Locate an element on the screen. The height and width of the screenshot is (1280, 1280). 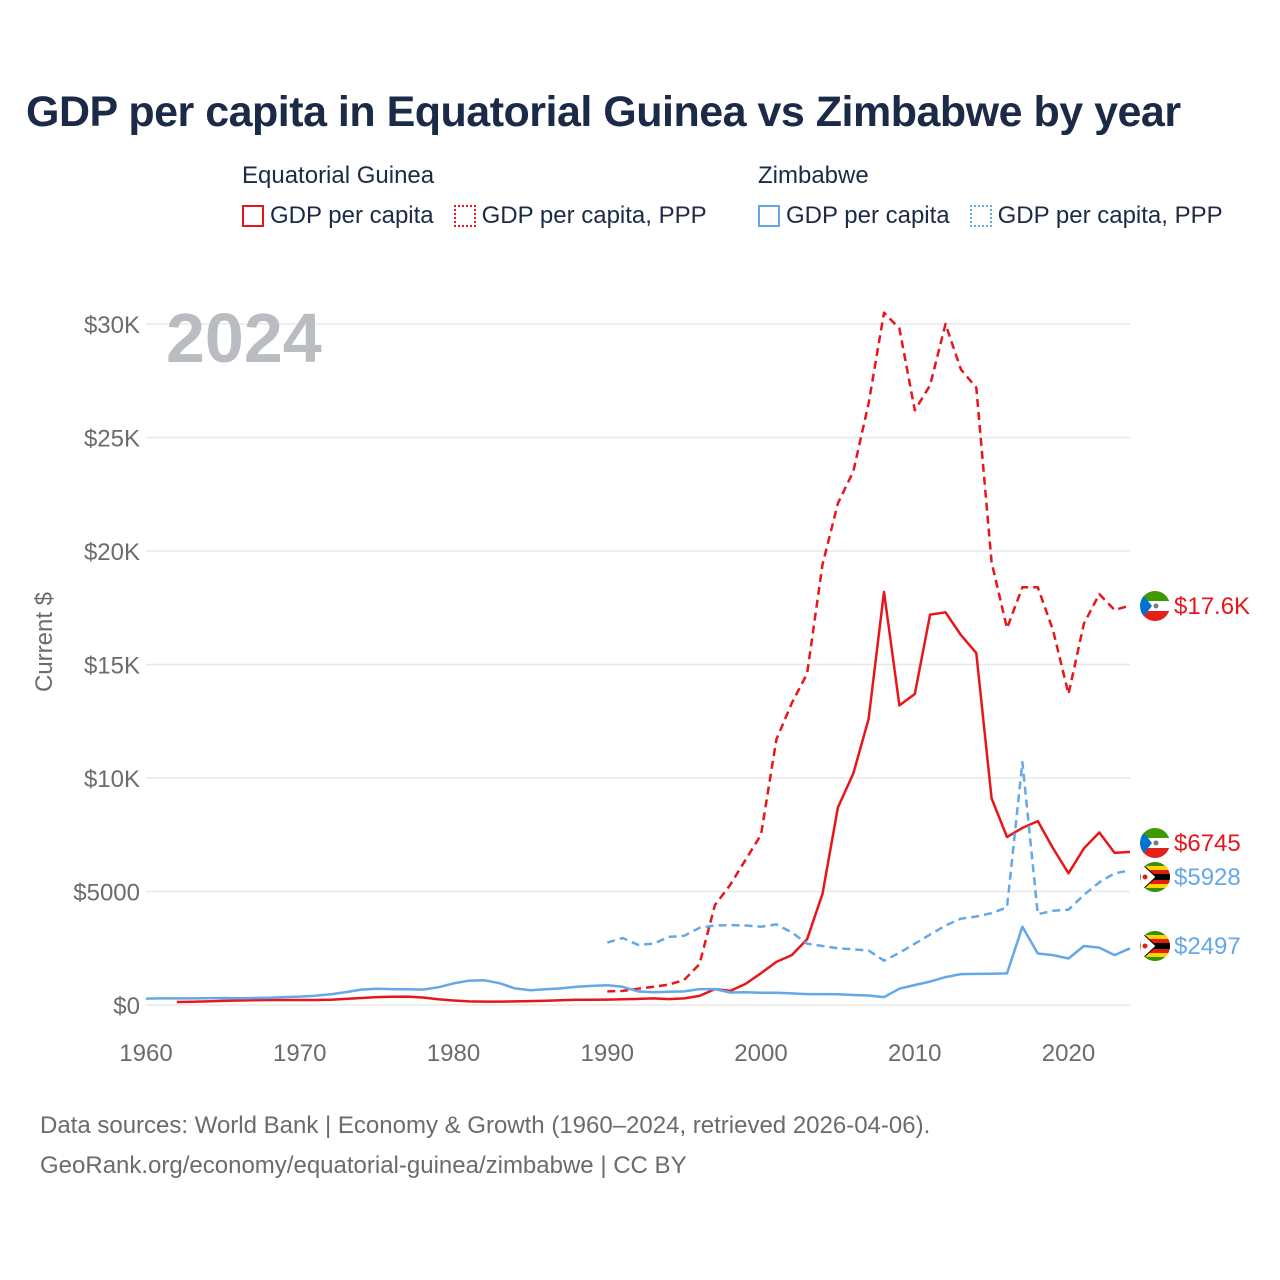
y-tick-label: $5000 is located at coordinates (106, 893).